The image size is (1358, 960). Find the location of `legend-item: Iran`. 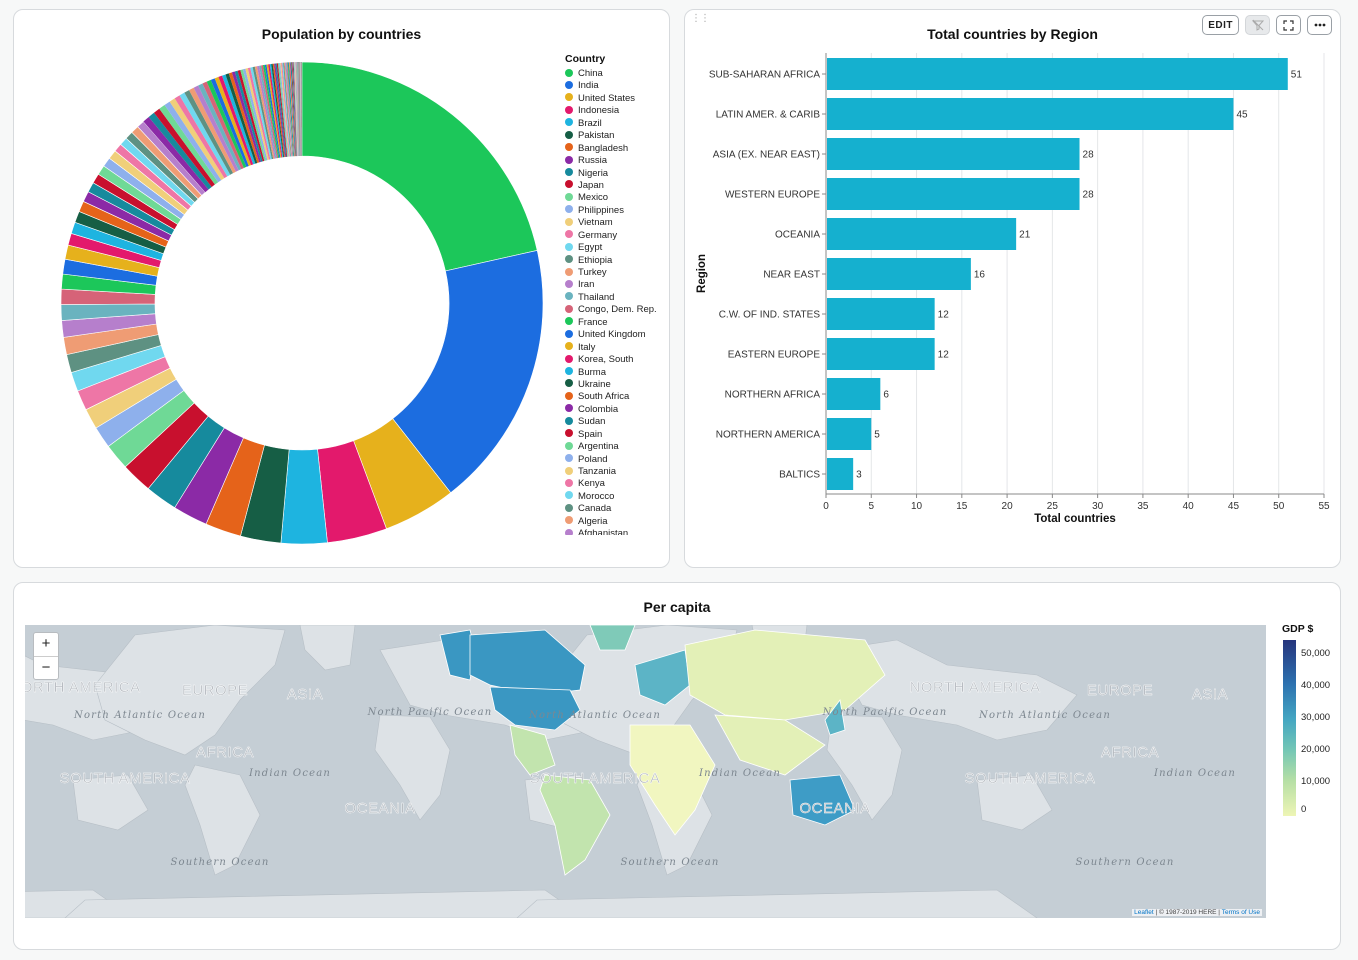

legend-item: Iran is located at coordinates (617, 285).